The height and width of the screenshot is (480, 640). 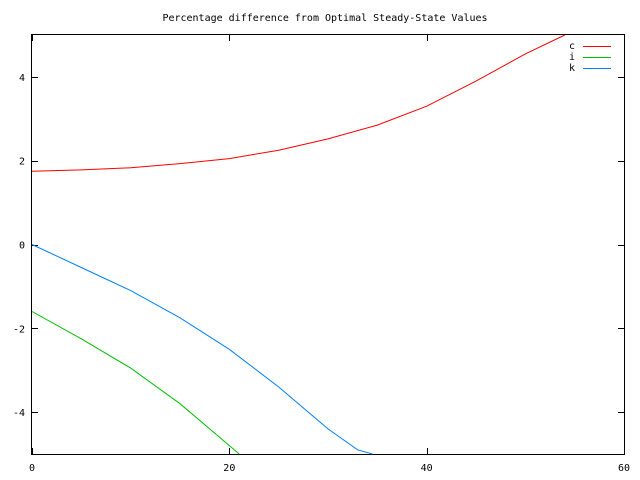 What do you see at coordinates (229, 468) in the screenshot?
I see `x-tick-label: 20` at bounding box center [229, 468].